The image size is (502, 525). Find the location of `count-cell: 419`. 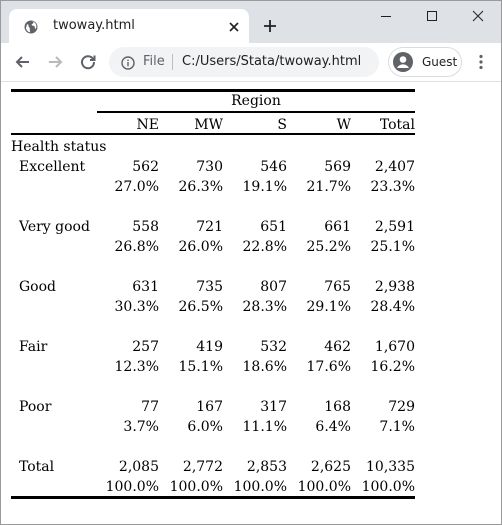

count-cell: 419 is located at coordinates (209, 347).